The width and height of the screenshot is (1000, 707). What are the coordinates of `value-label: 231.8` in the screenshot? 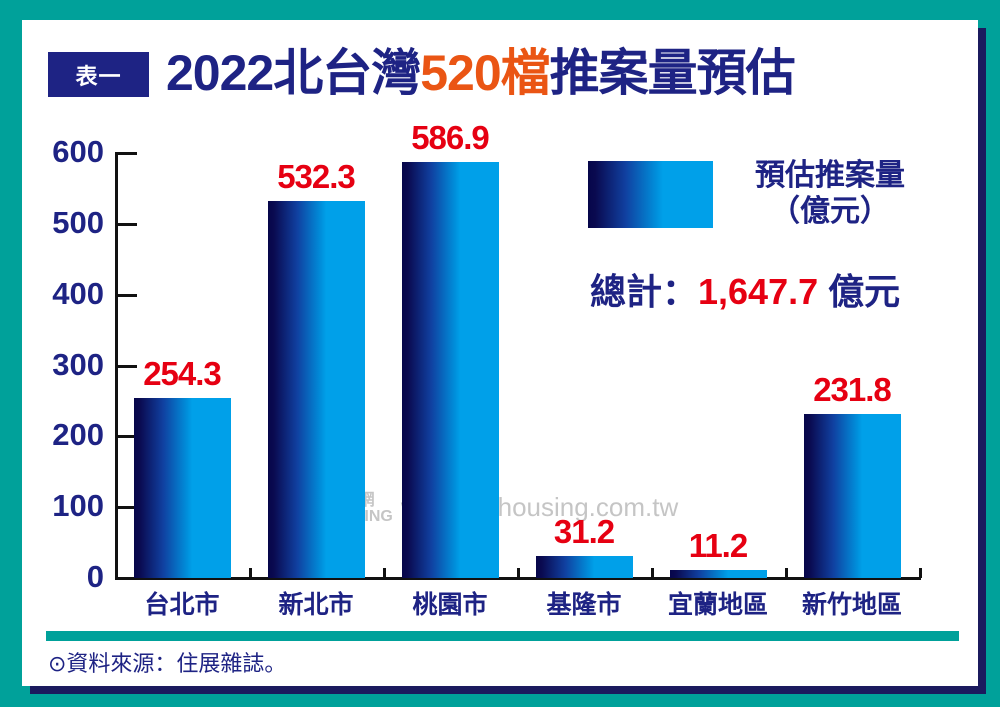 It's located at (852, 389).